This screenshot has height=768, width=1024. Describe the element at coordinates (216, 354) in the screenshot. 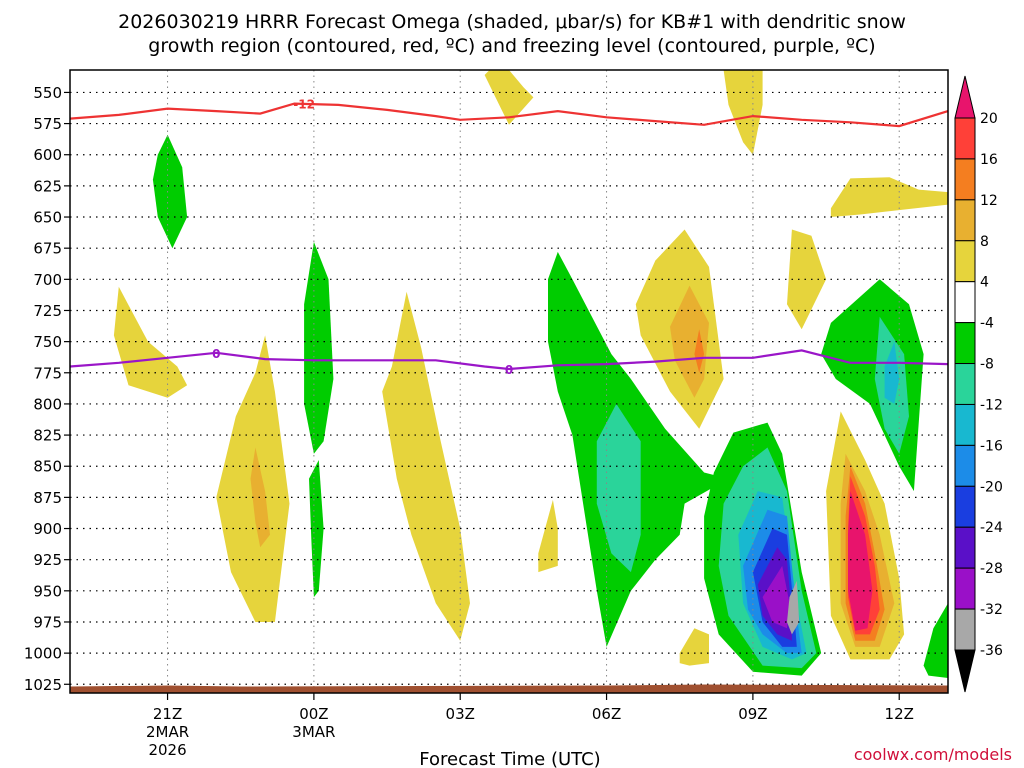

I see `contour-label-0-0: 0` at that location.